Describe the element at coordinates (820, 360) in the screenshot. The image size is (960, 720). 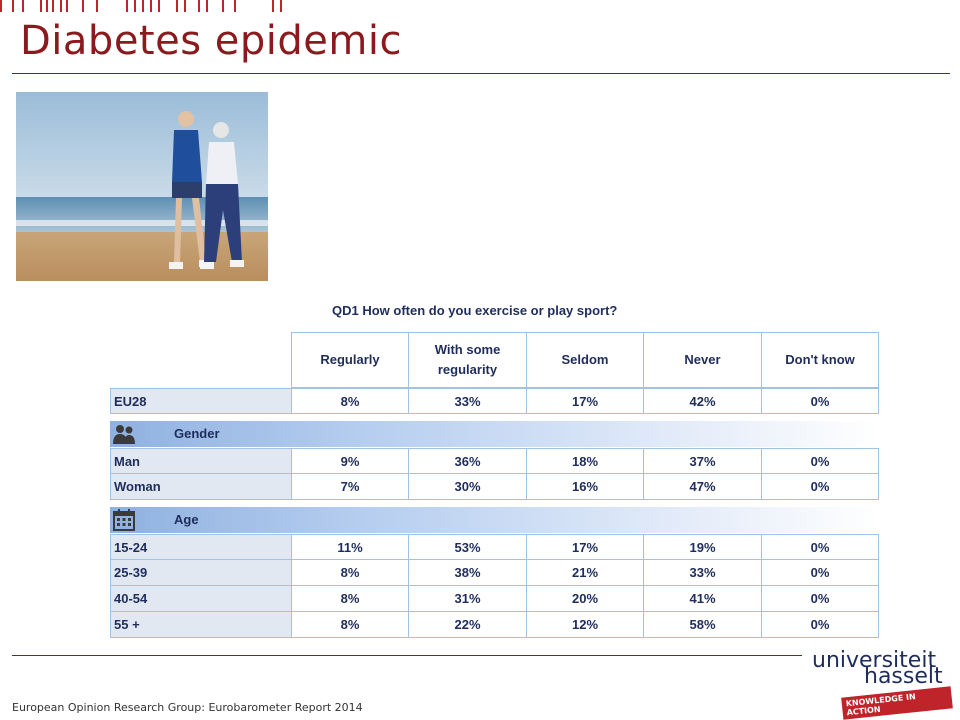
I see `column-header: Don't know` at that location.